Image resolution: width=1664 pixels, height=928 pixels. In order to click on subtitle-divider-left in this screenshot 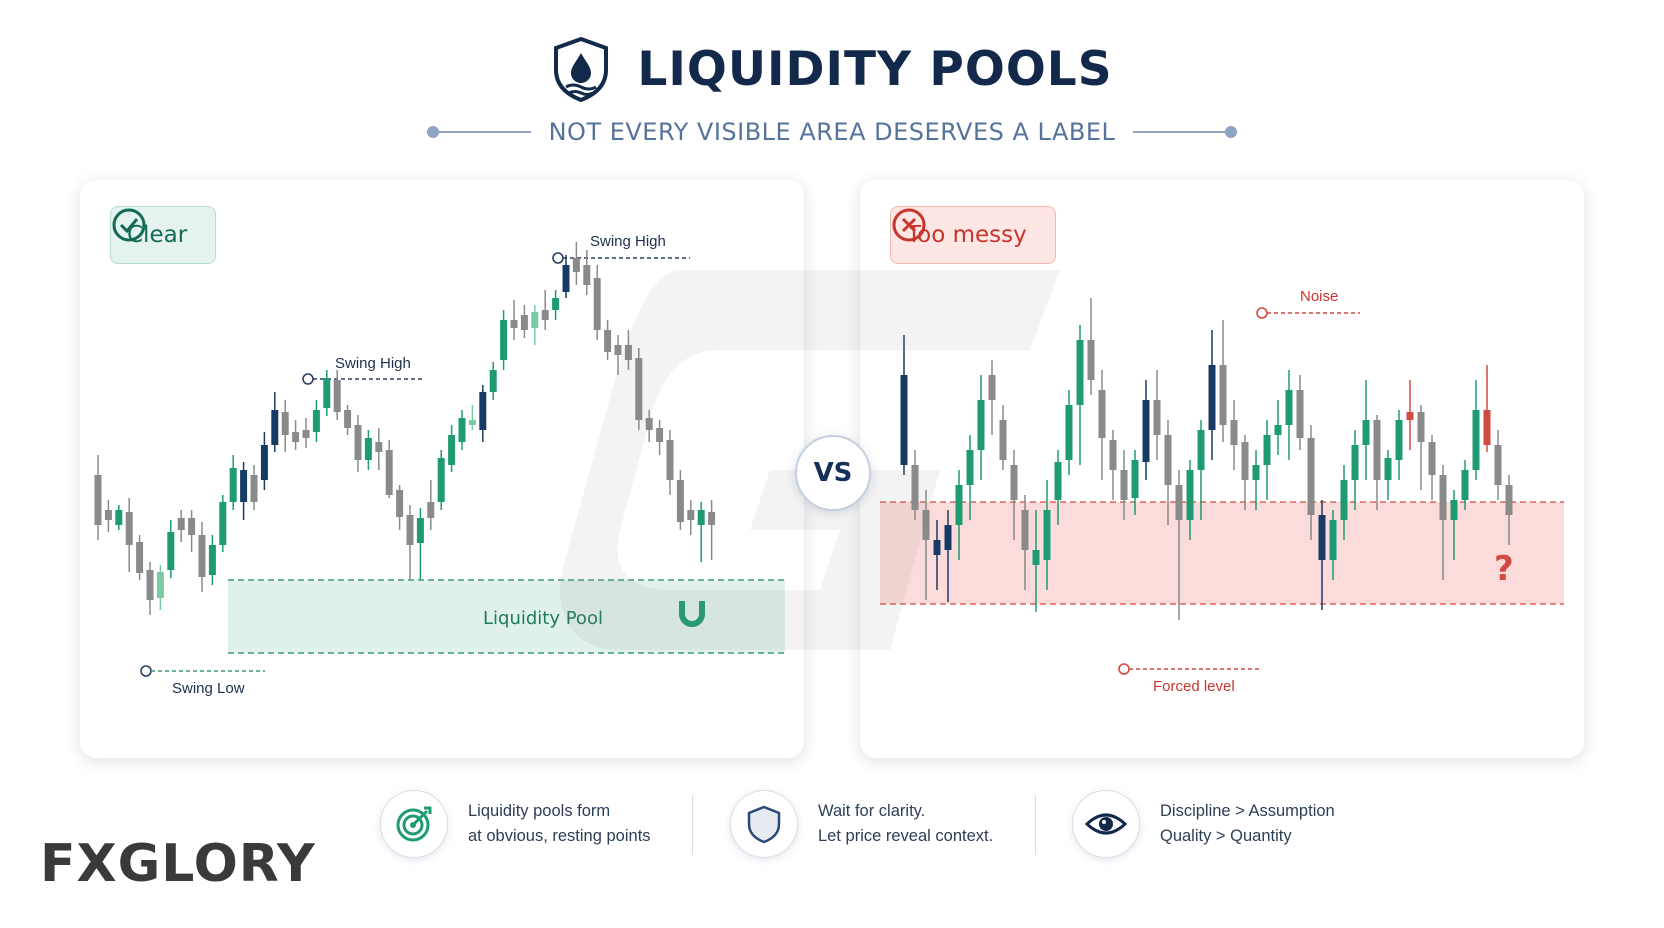, I will do `click(478, 132)`.